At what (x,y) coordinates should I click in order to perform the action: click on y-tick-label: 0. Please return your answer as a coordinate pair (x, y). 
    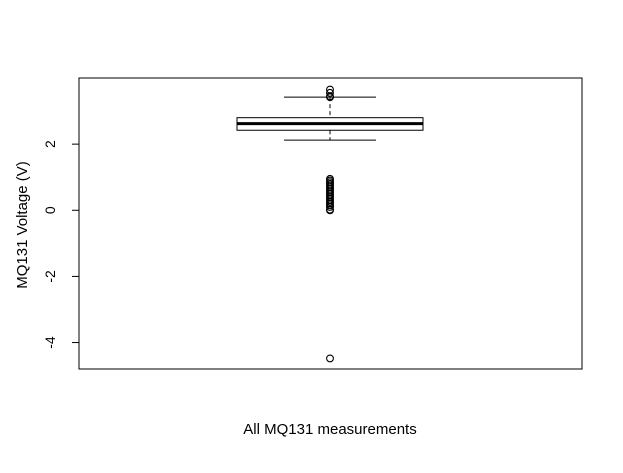
    Looking at the image, I should click on (50, 210).